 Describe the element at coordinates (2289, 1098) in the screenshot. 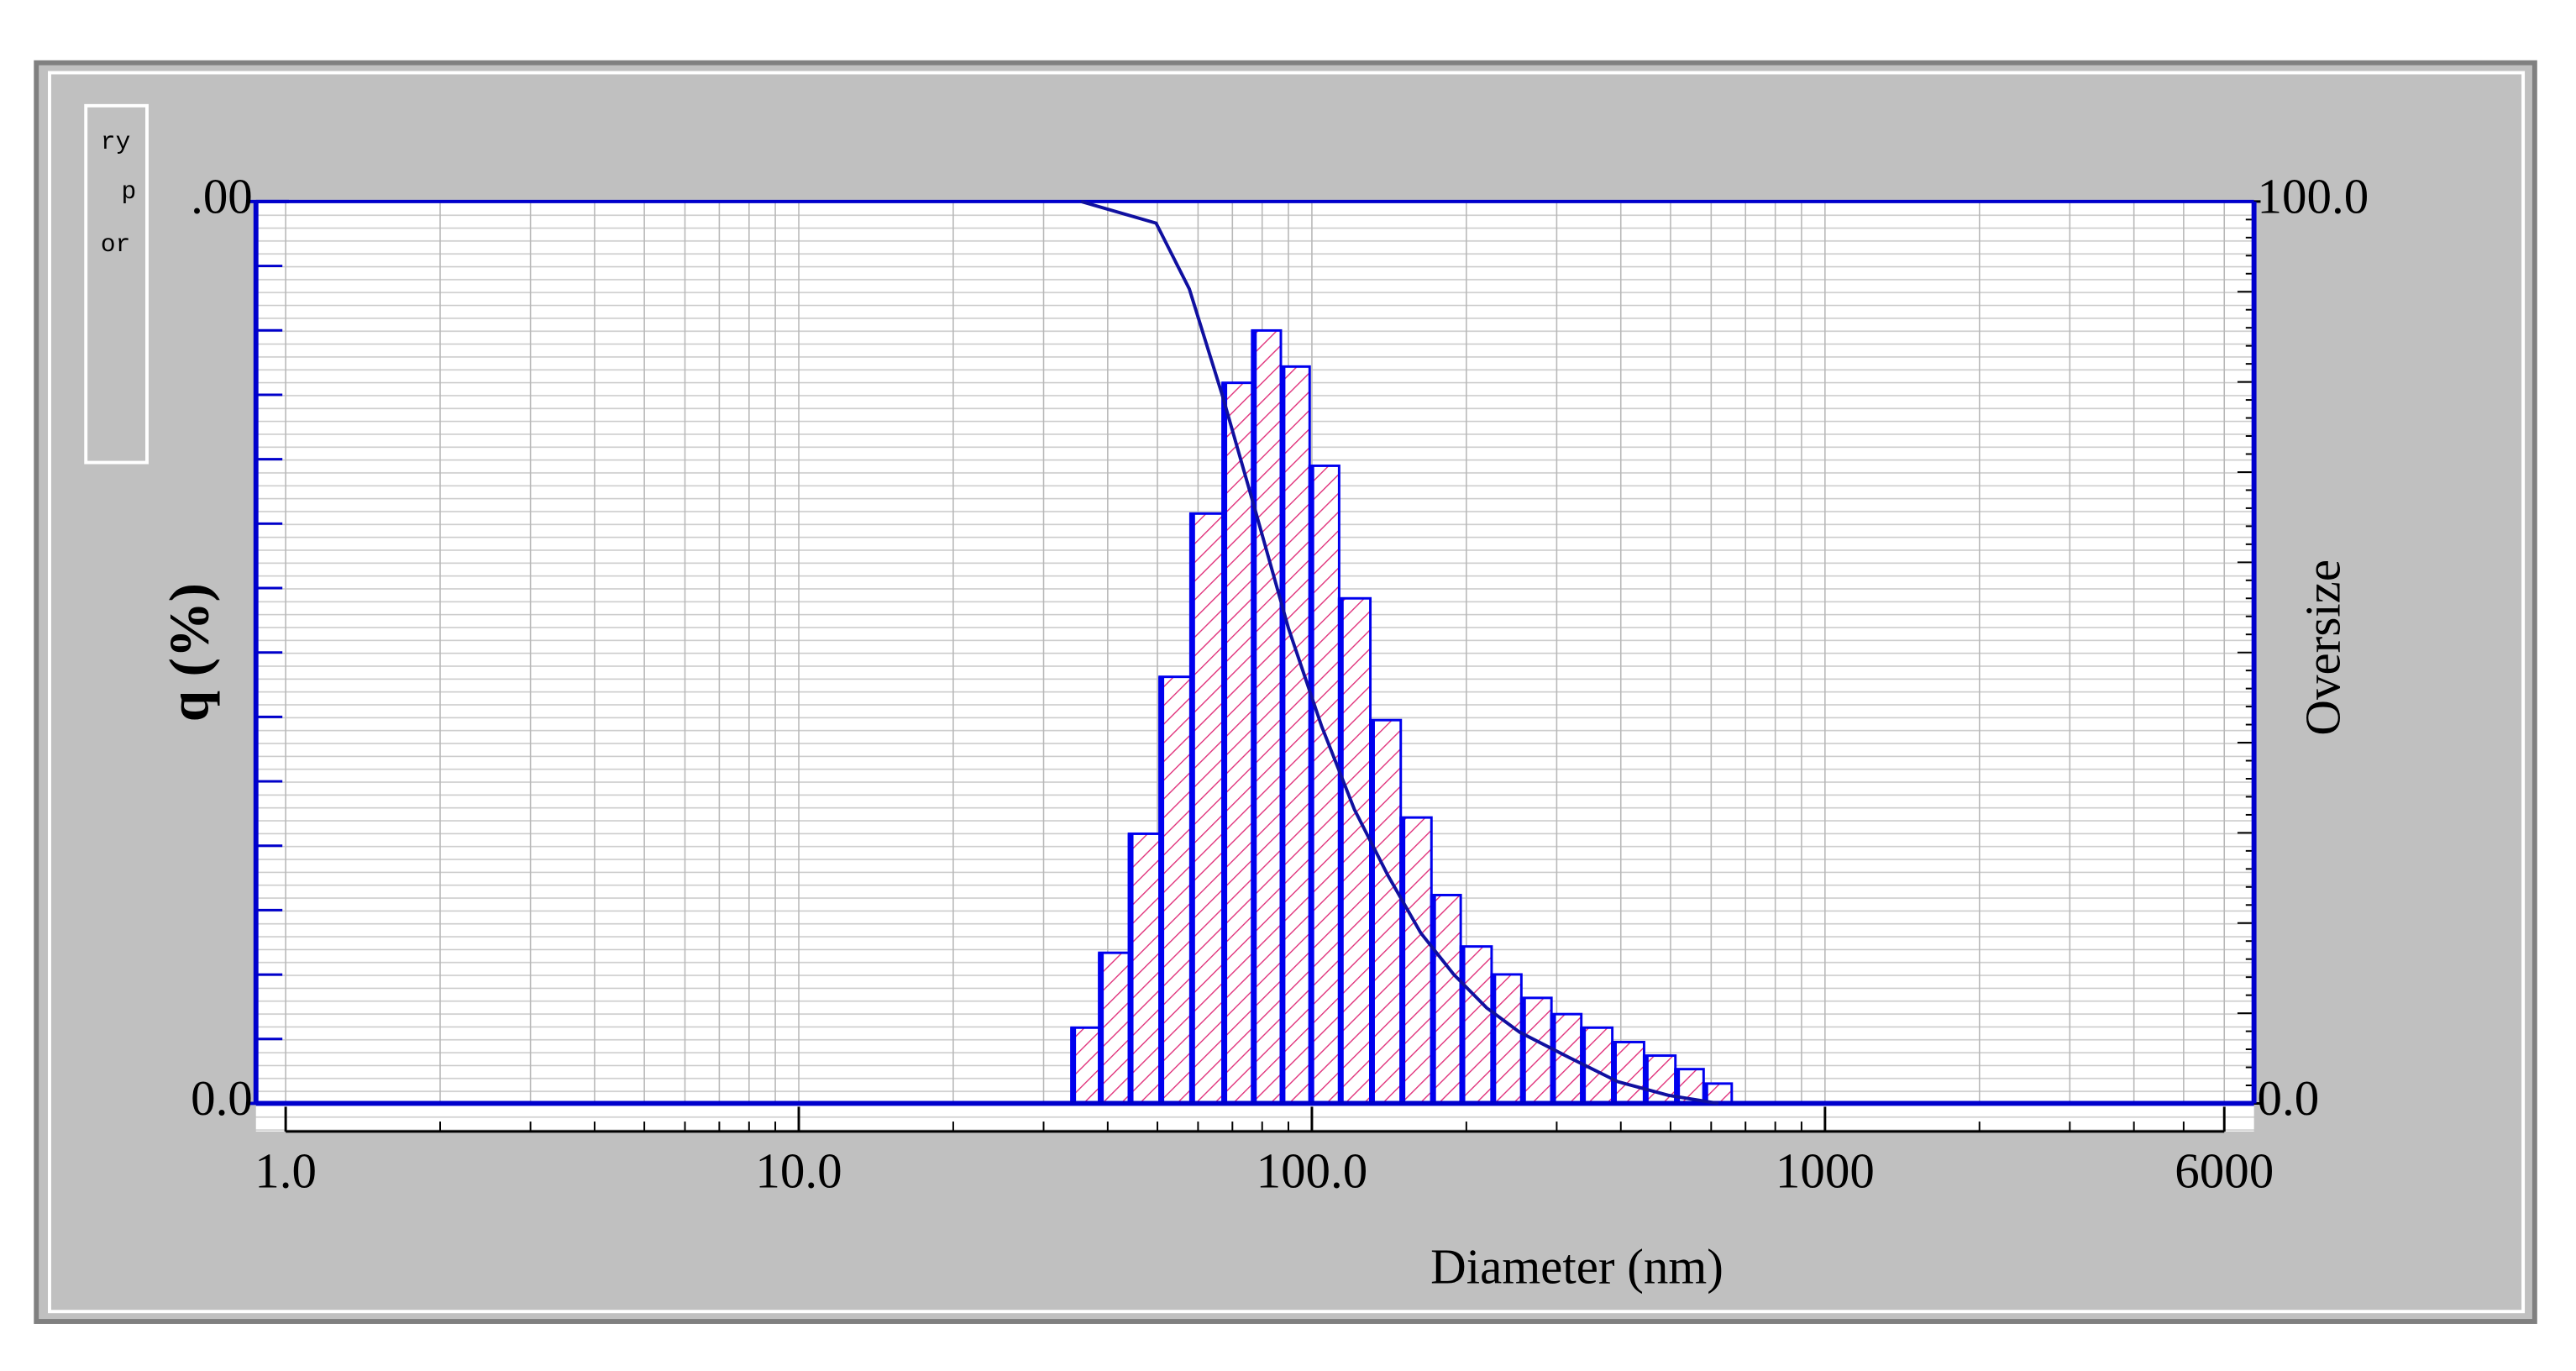

I see `y2-tick-label: 0.0` at that location.